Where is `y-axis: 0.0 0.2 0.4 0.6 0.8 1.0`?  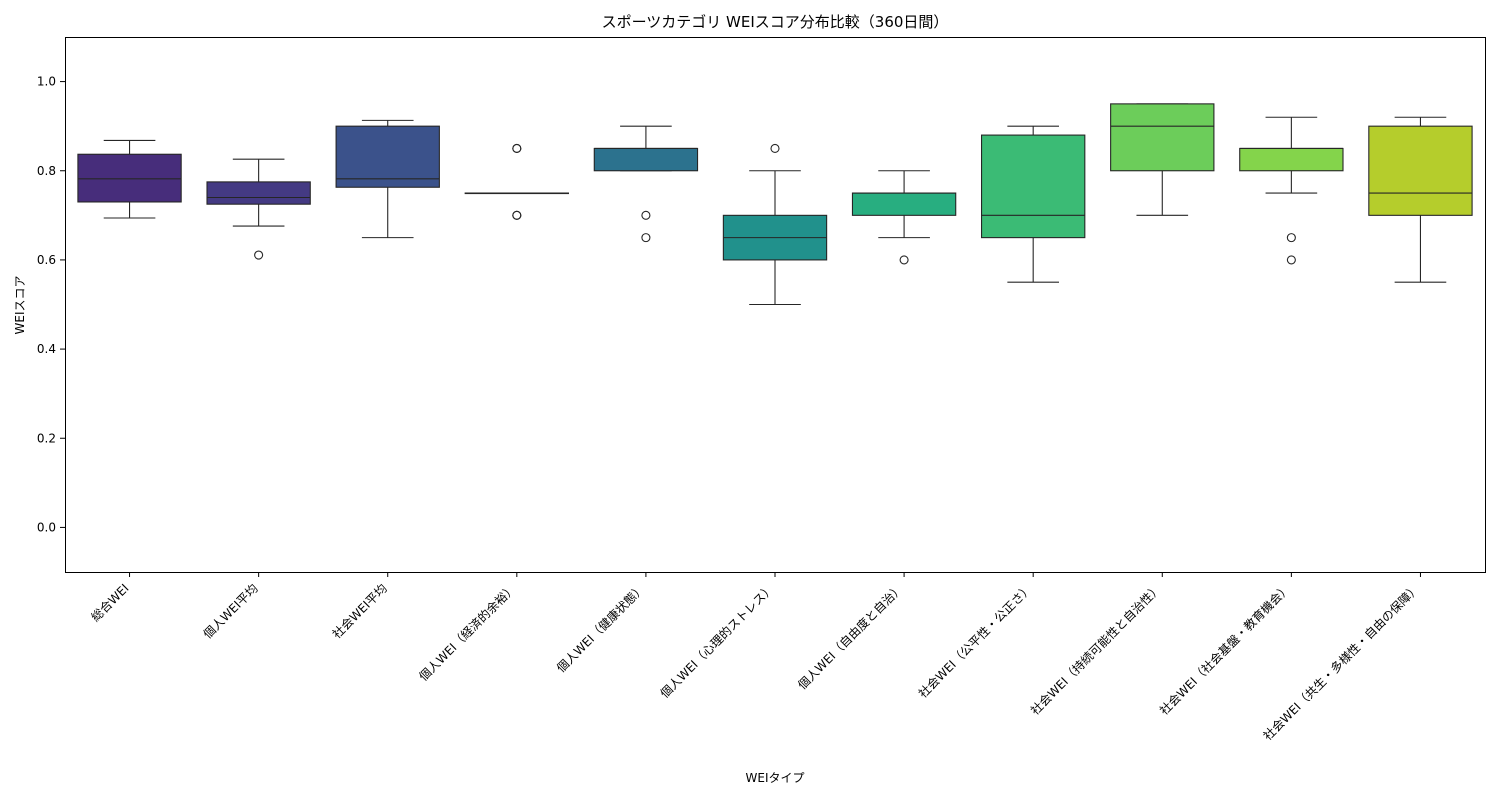 y-axis: 0.0 0.2 0.4 0.6 0.8 1.0 is located at coordinates (51, 304).